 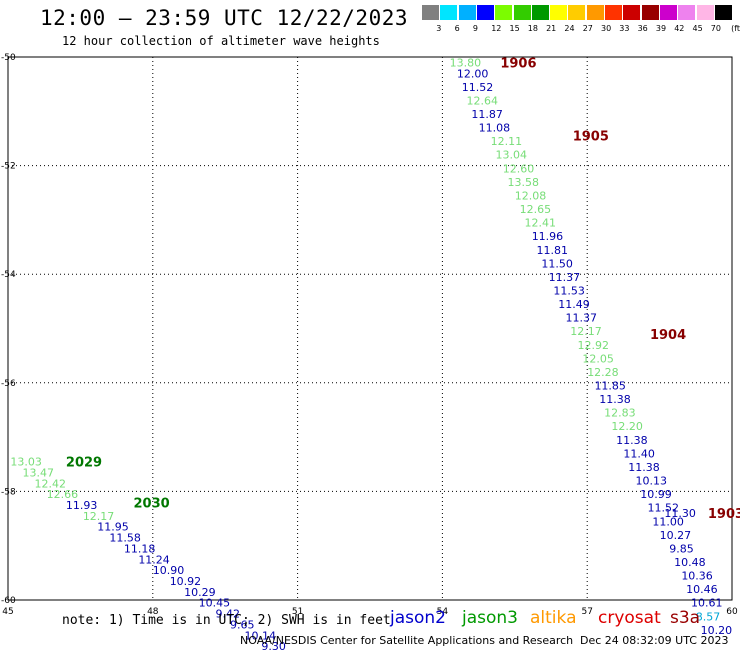 I want to click on wave-height-label: 13.58, so click(x=524, y=182).